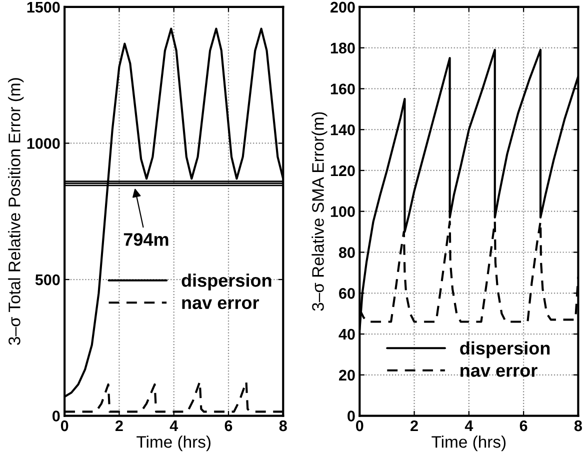  What do you see at coordinates (346, 334) in the screenshot?
I see `y-tick-label: 40` at bounding box center [346, 334].